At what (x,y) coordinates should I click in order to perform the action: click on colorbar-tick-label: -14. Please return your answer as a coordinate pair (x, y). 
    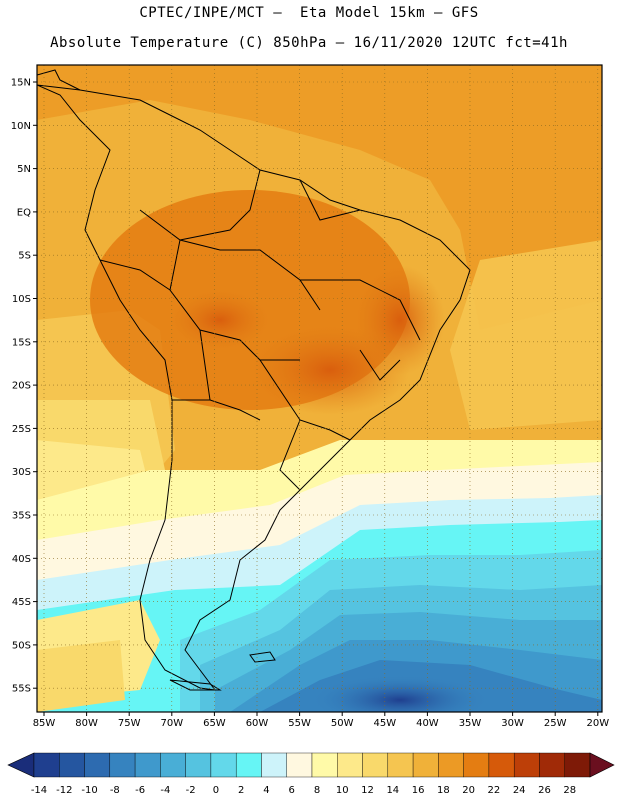
    Looking at the image, I should click on (39, 790).